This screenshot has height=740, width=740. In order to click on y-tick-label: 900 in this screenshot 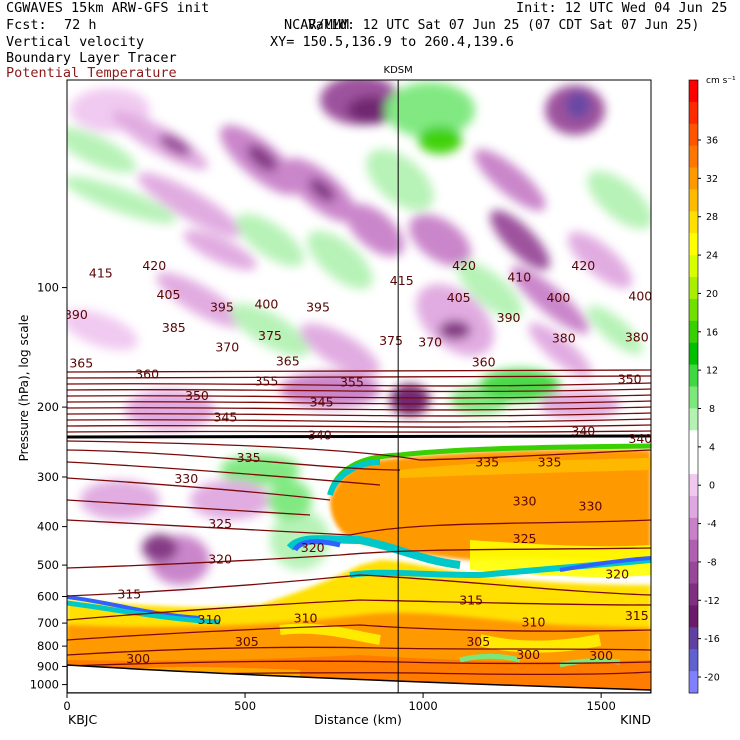, I will do `click(48, 666)`.